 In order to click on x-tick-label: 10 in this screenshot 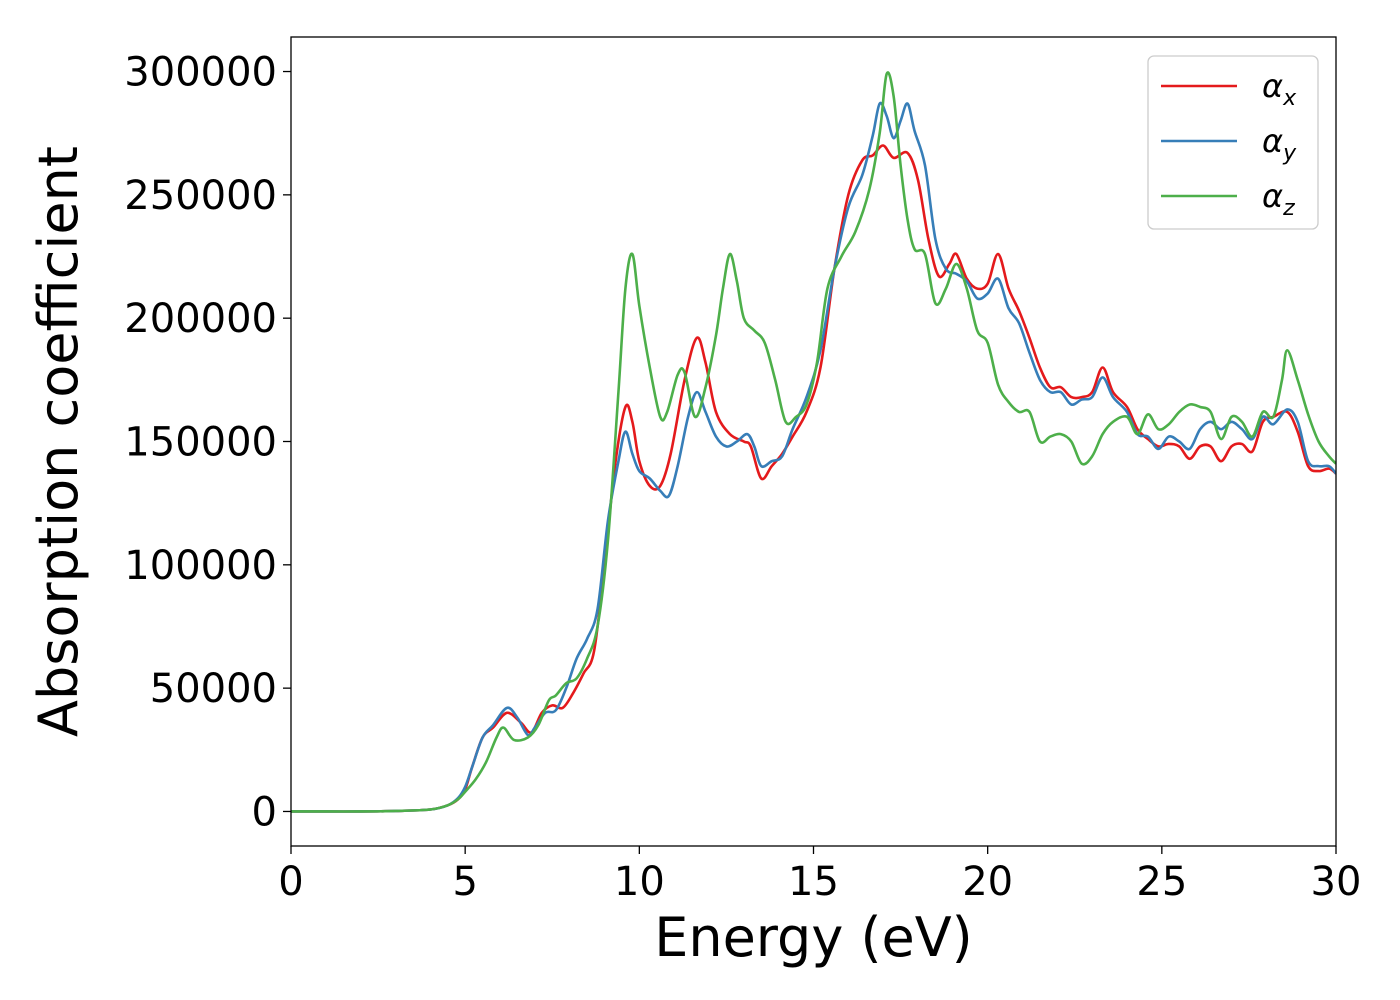, I will do `click(639, 882)`.